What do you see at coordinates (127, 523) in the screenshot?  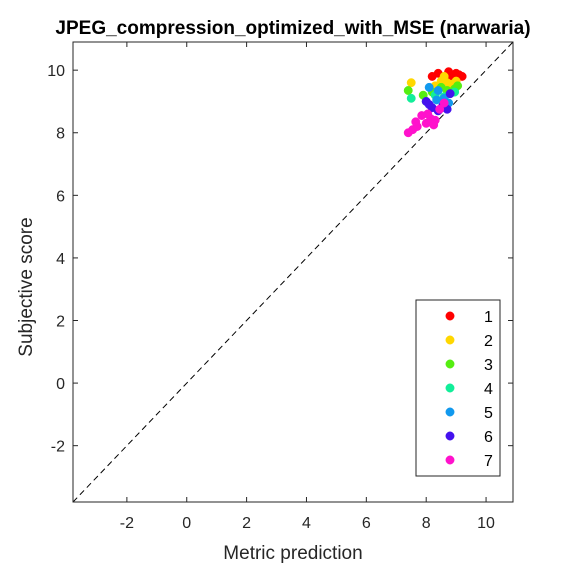 I see `x-tick-label: -2` at bounding box center [127, 523].